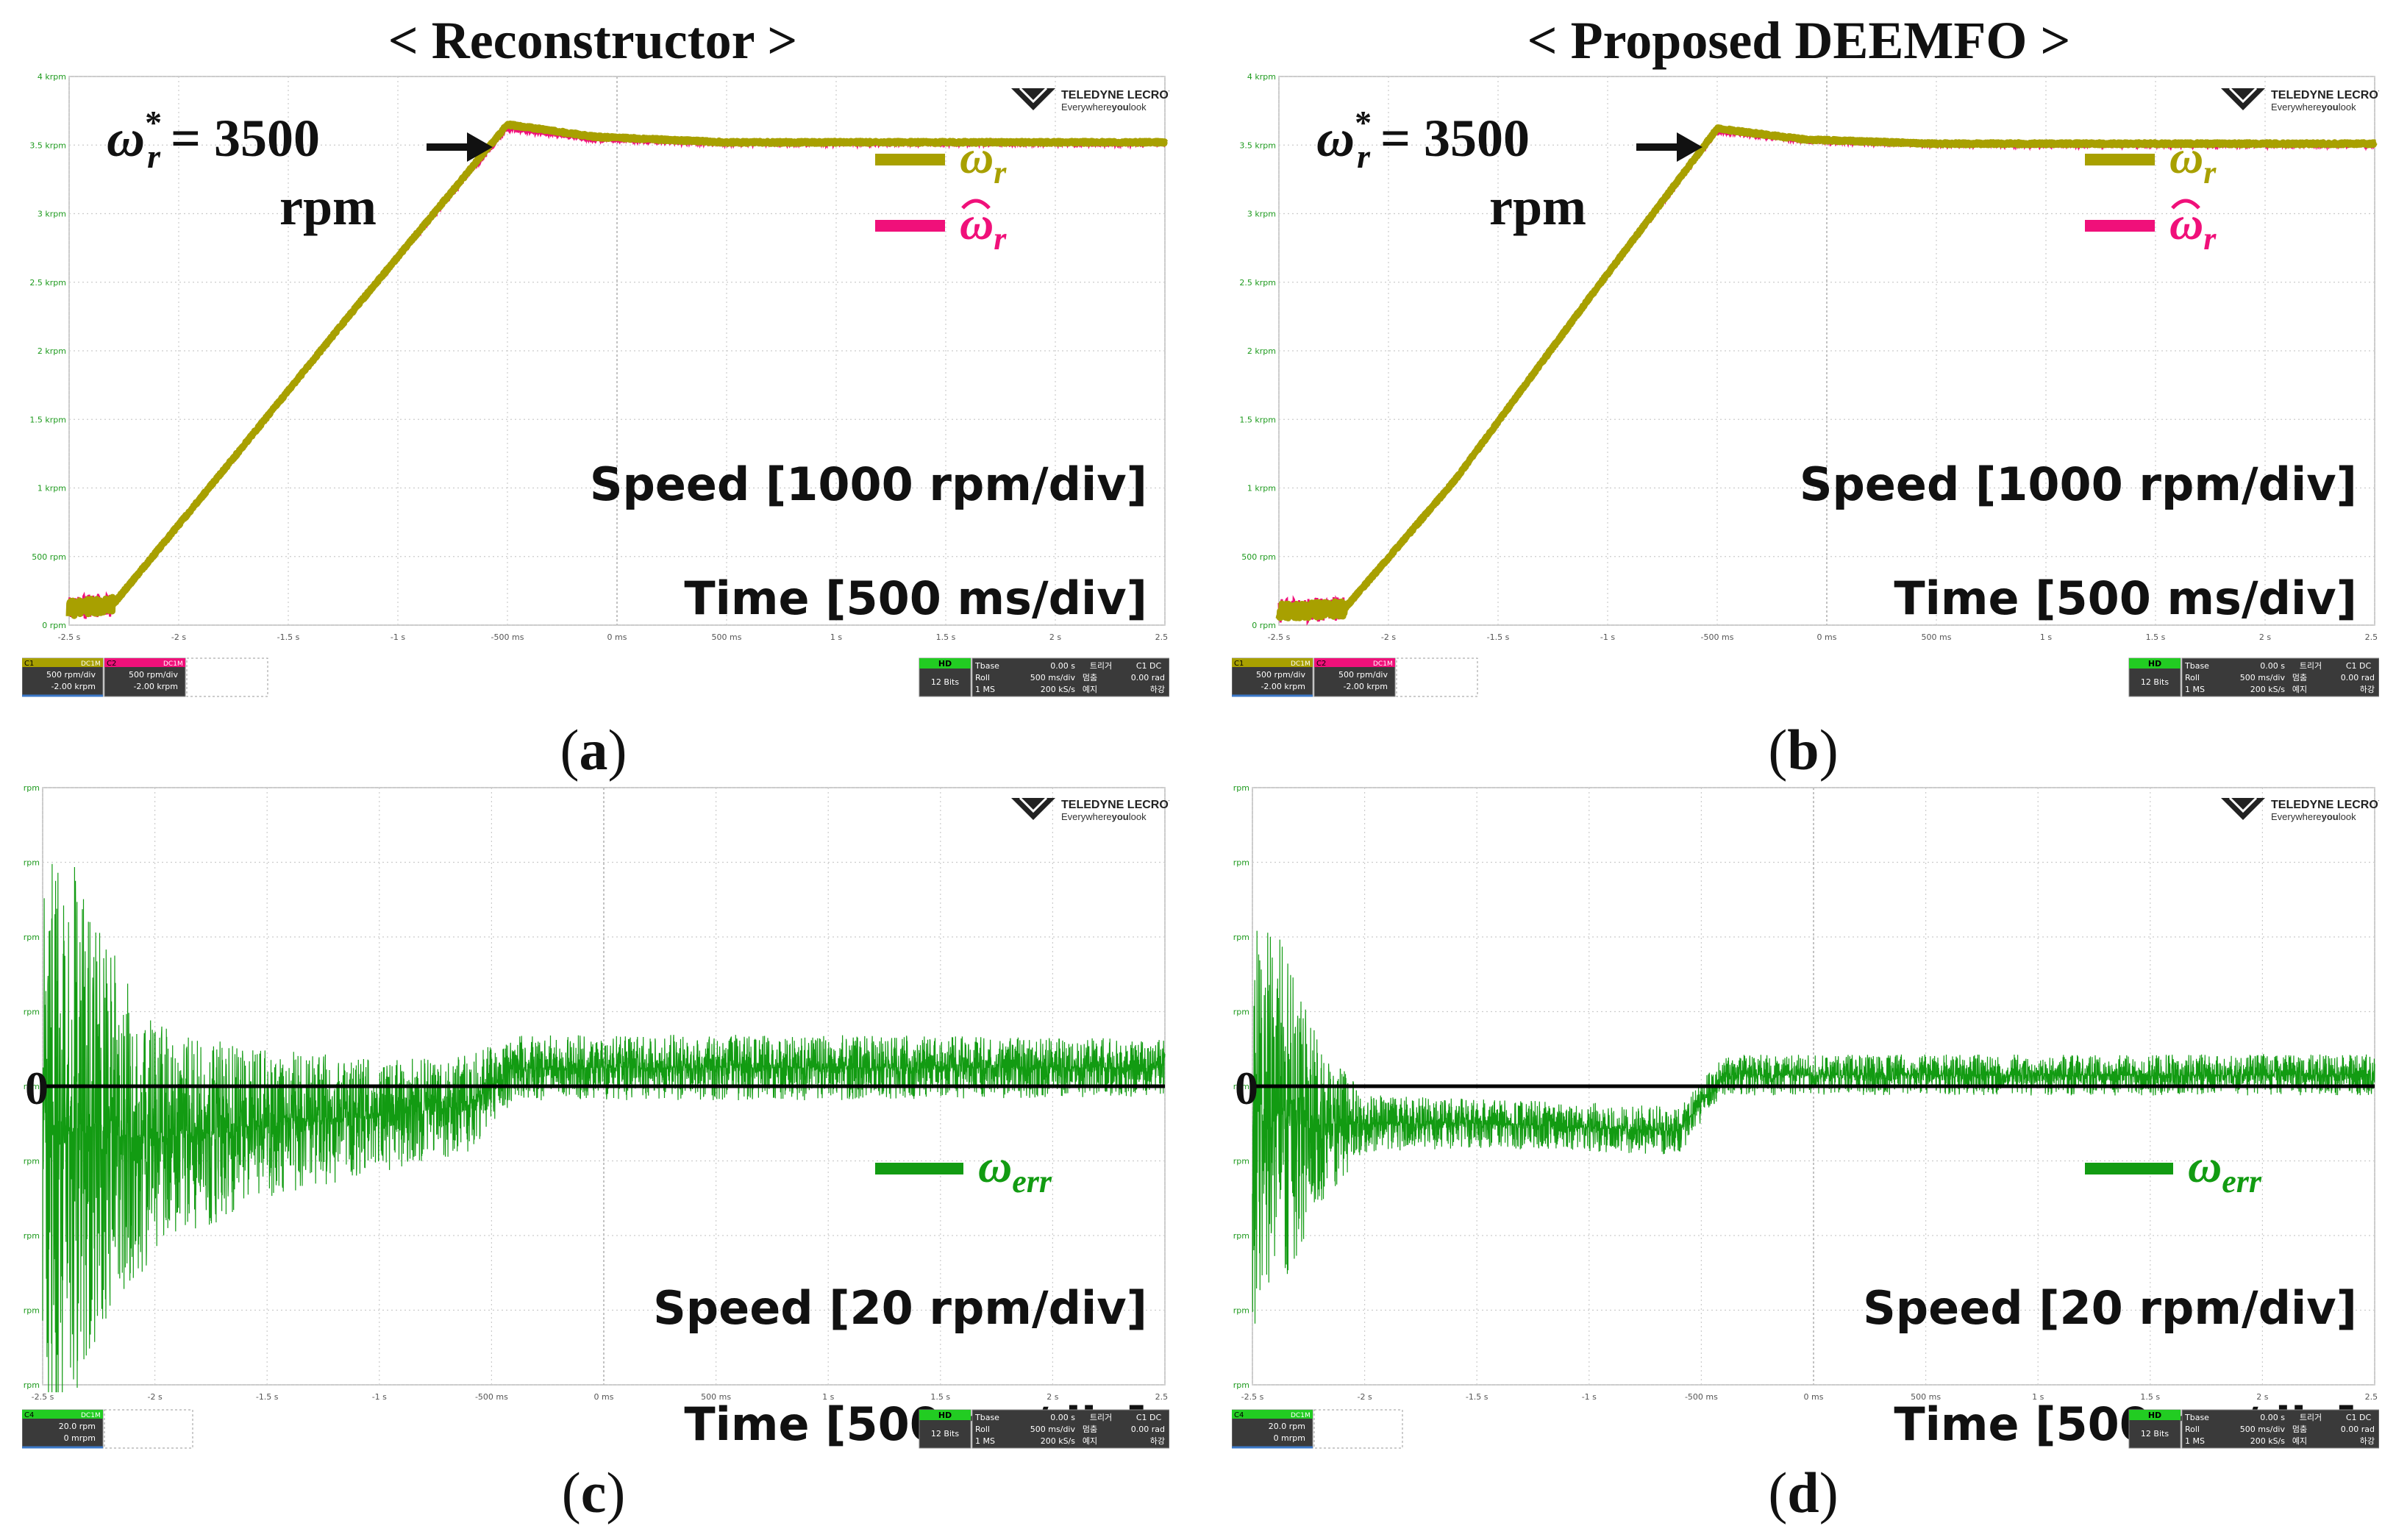 The image size is (2396, 1540). I want to click on reference-symbol: ω, so click(126, 138).